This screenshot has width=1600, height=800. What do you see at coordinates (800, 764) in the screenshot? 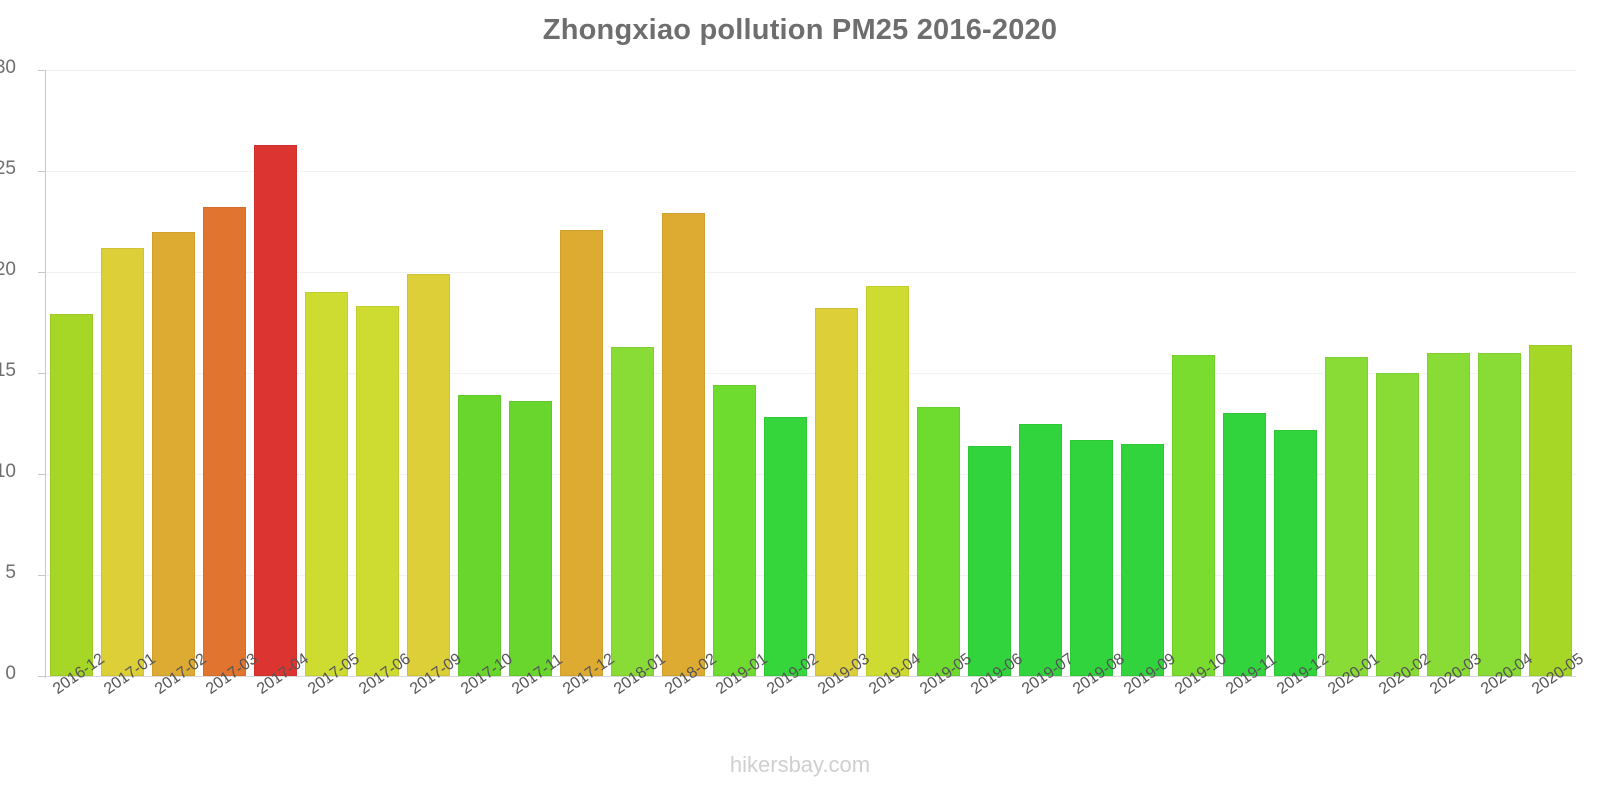
I see `site-watermark: hikersbay.com` at bounding box center [800, 764].